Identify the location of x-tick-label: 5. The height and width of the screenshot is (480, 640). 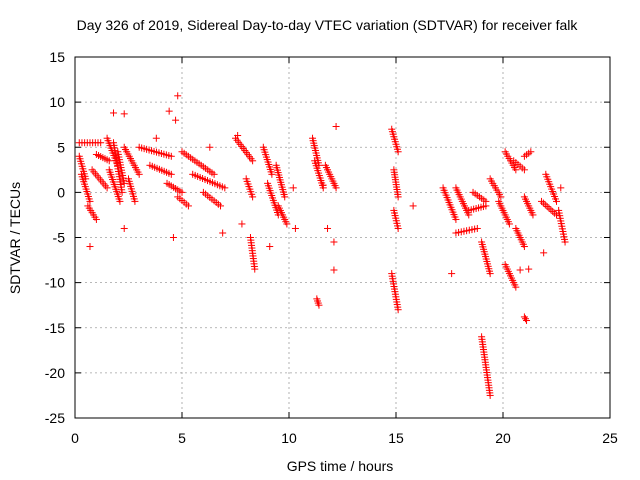
(182, 438).